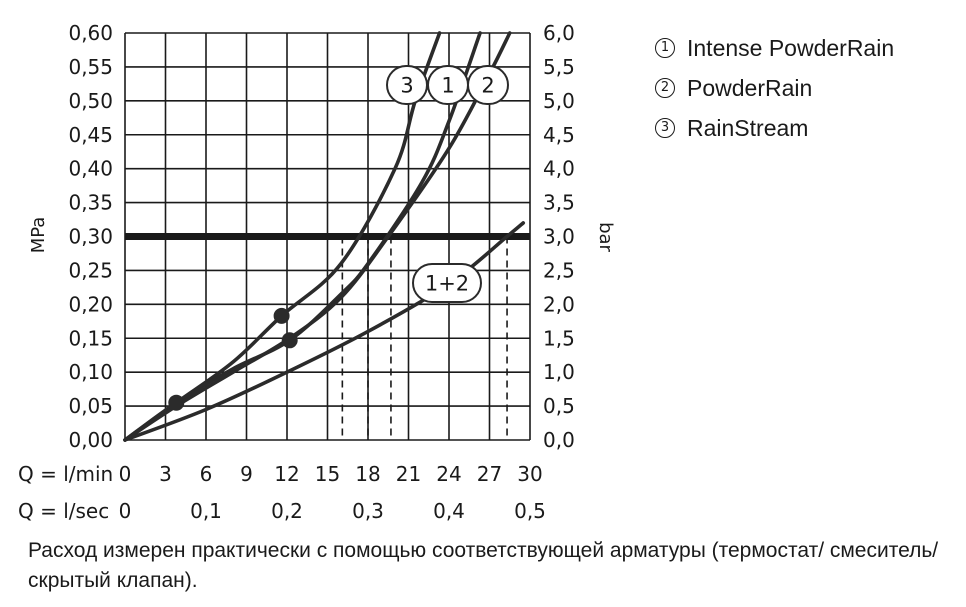 The height and width of the screenshot is (607, 966). Describe the element at coordinates (90, 338) in the screenshot. I see `y-left-tick-label: 0,15` at that location.